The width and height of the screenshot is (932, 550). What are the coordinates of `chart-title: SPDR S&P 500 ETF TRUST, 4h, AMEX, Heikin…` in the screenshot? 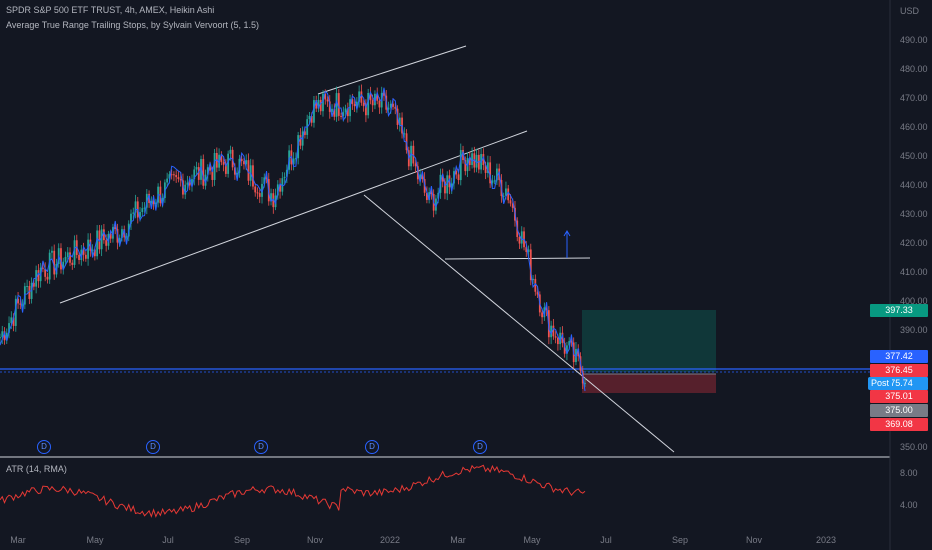 It's located at (110, 10).